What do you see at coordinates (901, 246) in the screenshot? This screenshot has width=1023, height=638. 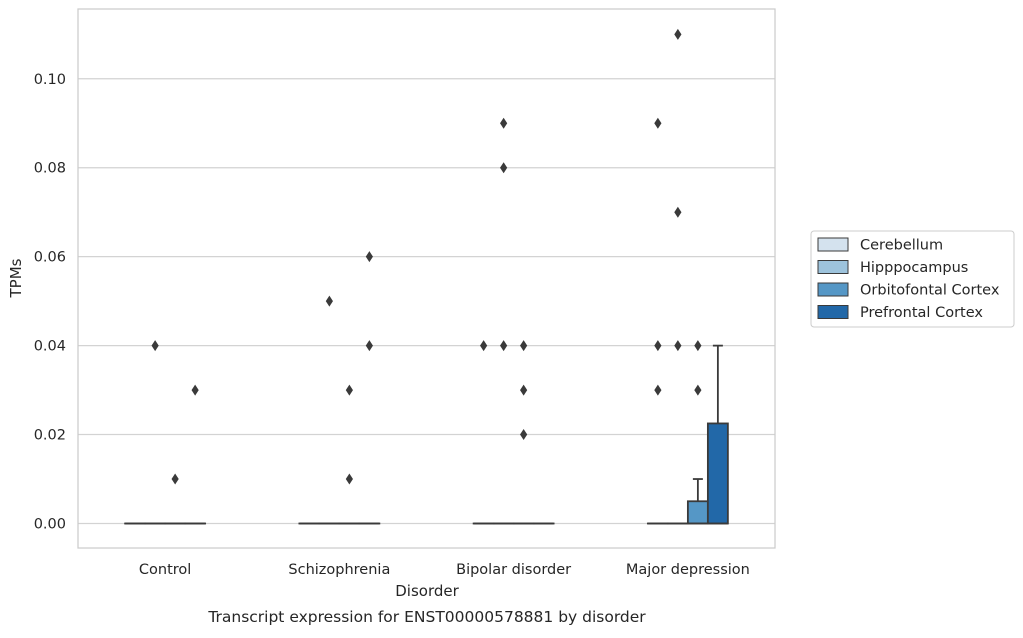 I see `legend-label: Cerebellum` at bounding box center [901, 246].